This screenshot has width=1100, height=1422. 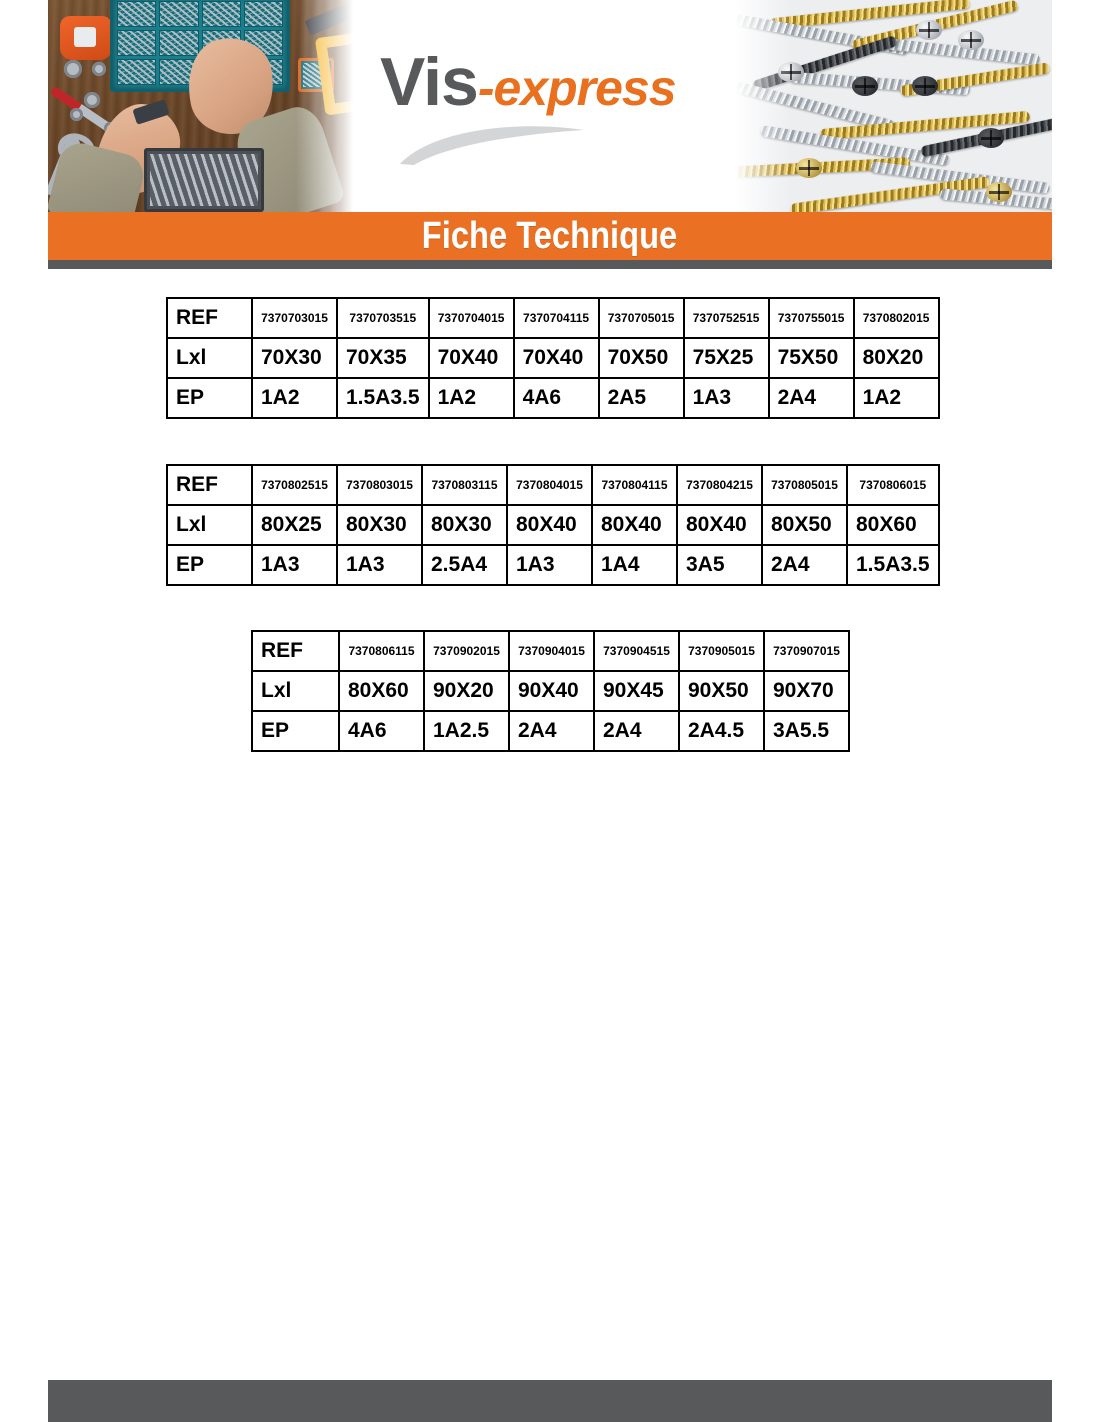 I want to click on cell-ref: 7370806115, so click(x=381, y=651).